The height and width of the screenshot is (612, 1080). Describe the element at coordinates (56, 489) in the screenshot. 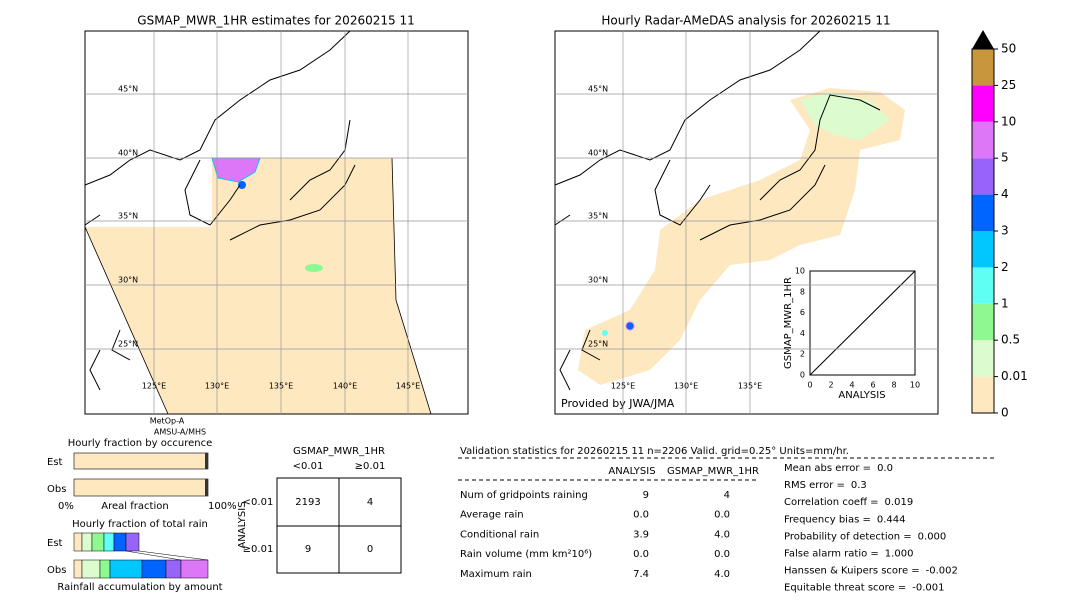

I see `row-label: Obs` at that location.